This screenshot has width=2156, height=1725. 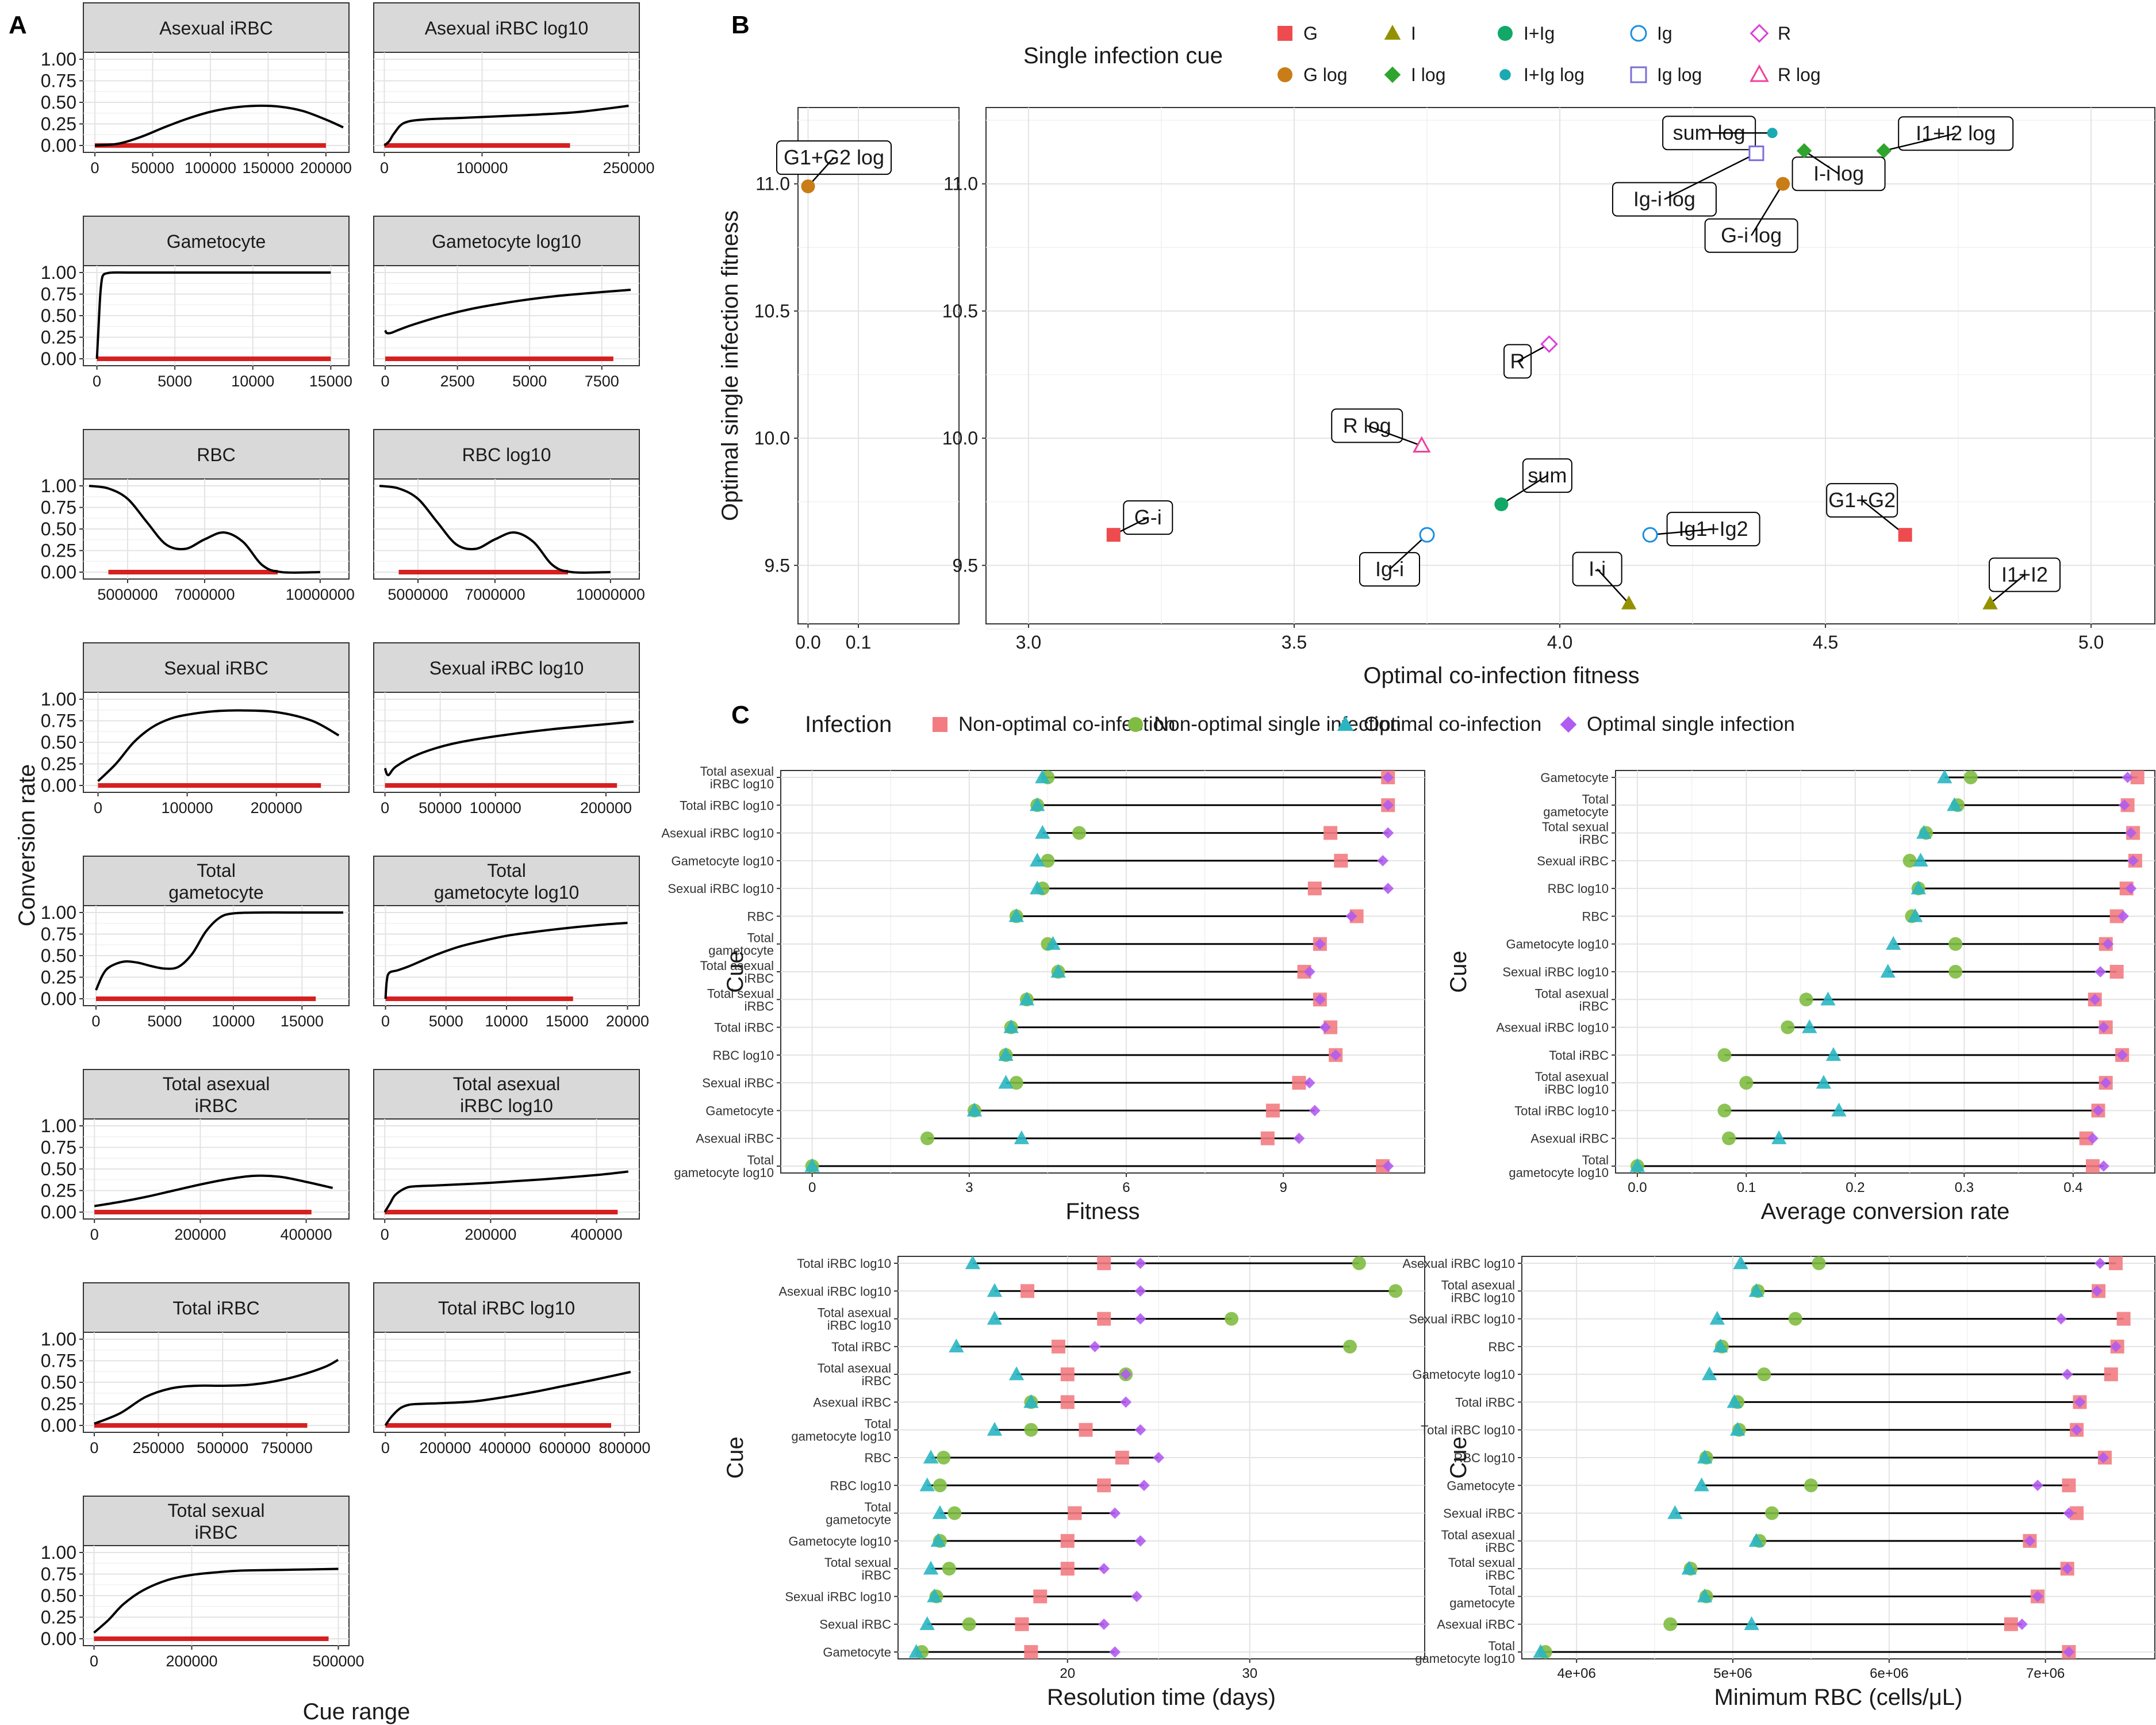 I want to click on x-tick-label: 7000000, so click(x=495, y=594).